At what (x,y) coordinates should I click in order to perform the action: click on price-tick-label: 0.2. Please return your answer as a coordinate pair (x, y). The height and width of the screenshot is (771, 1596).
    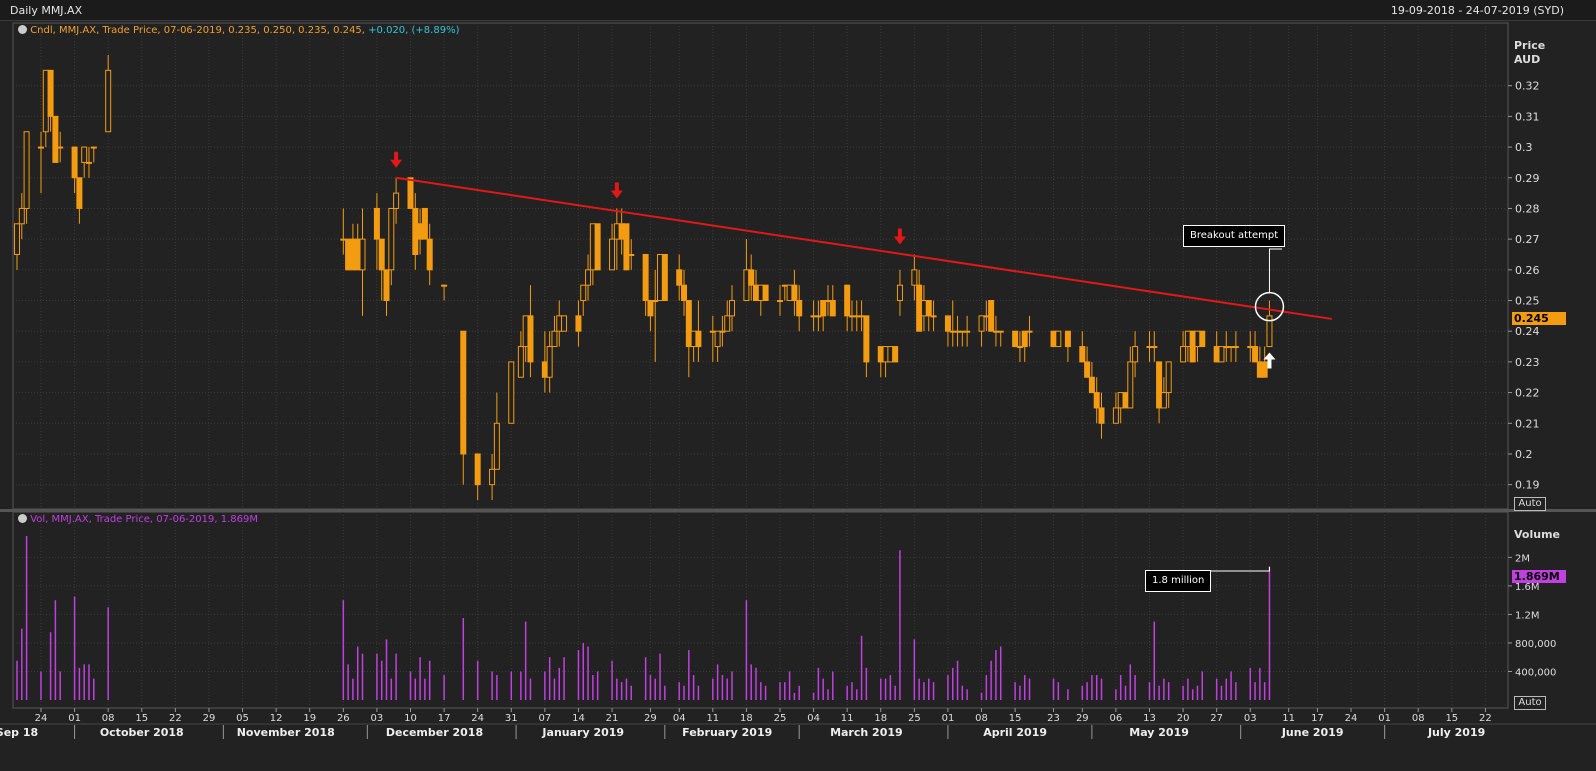
    Looking at the image, I should click on (1524, 454).